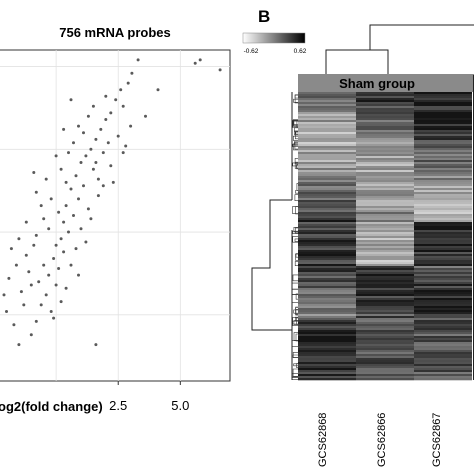  What do you see at coordinates (274, 38) in the screenshot?
I see `color-scale-bar` at bounding box center [274, 38].